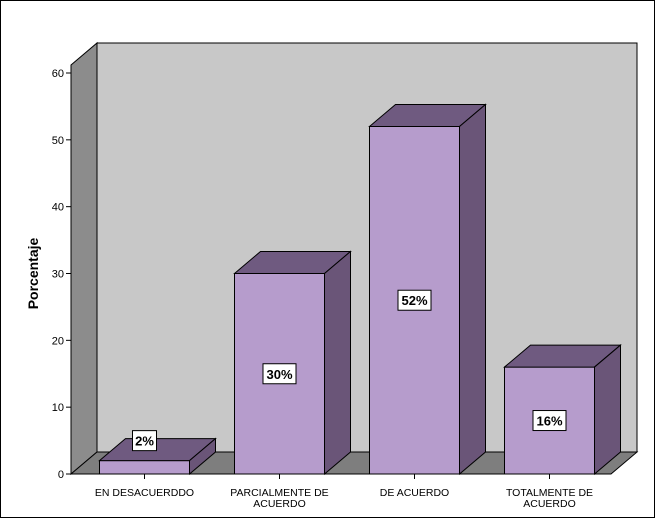  I want to click on y-axis-label: Porcentaje, so click(33, 273).